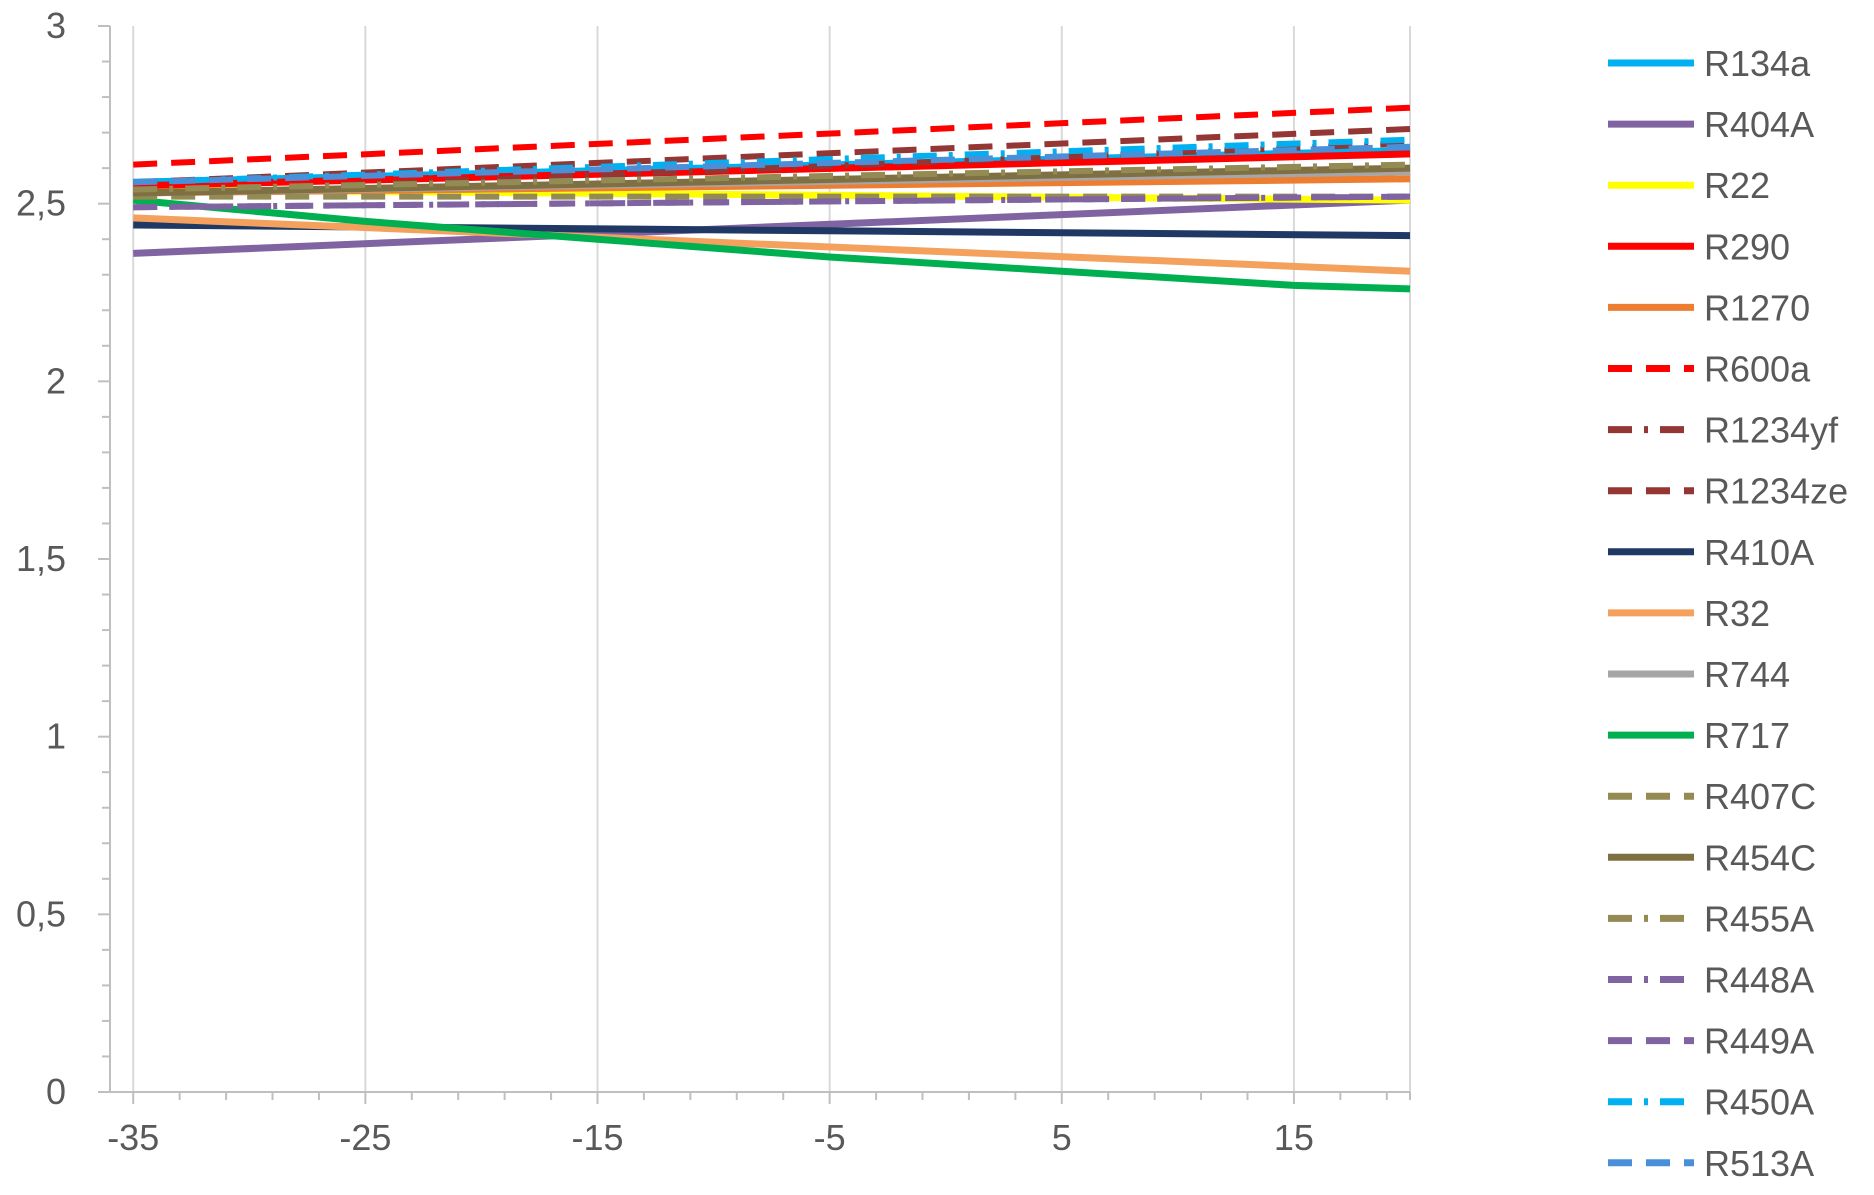  I want to click on legend-label-r513a: R513A, so click(1759, 1163).